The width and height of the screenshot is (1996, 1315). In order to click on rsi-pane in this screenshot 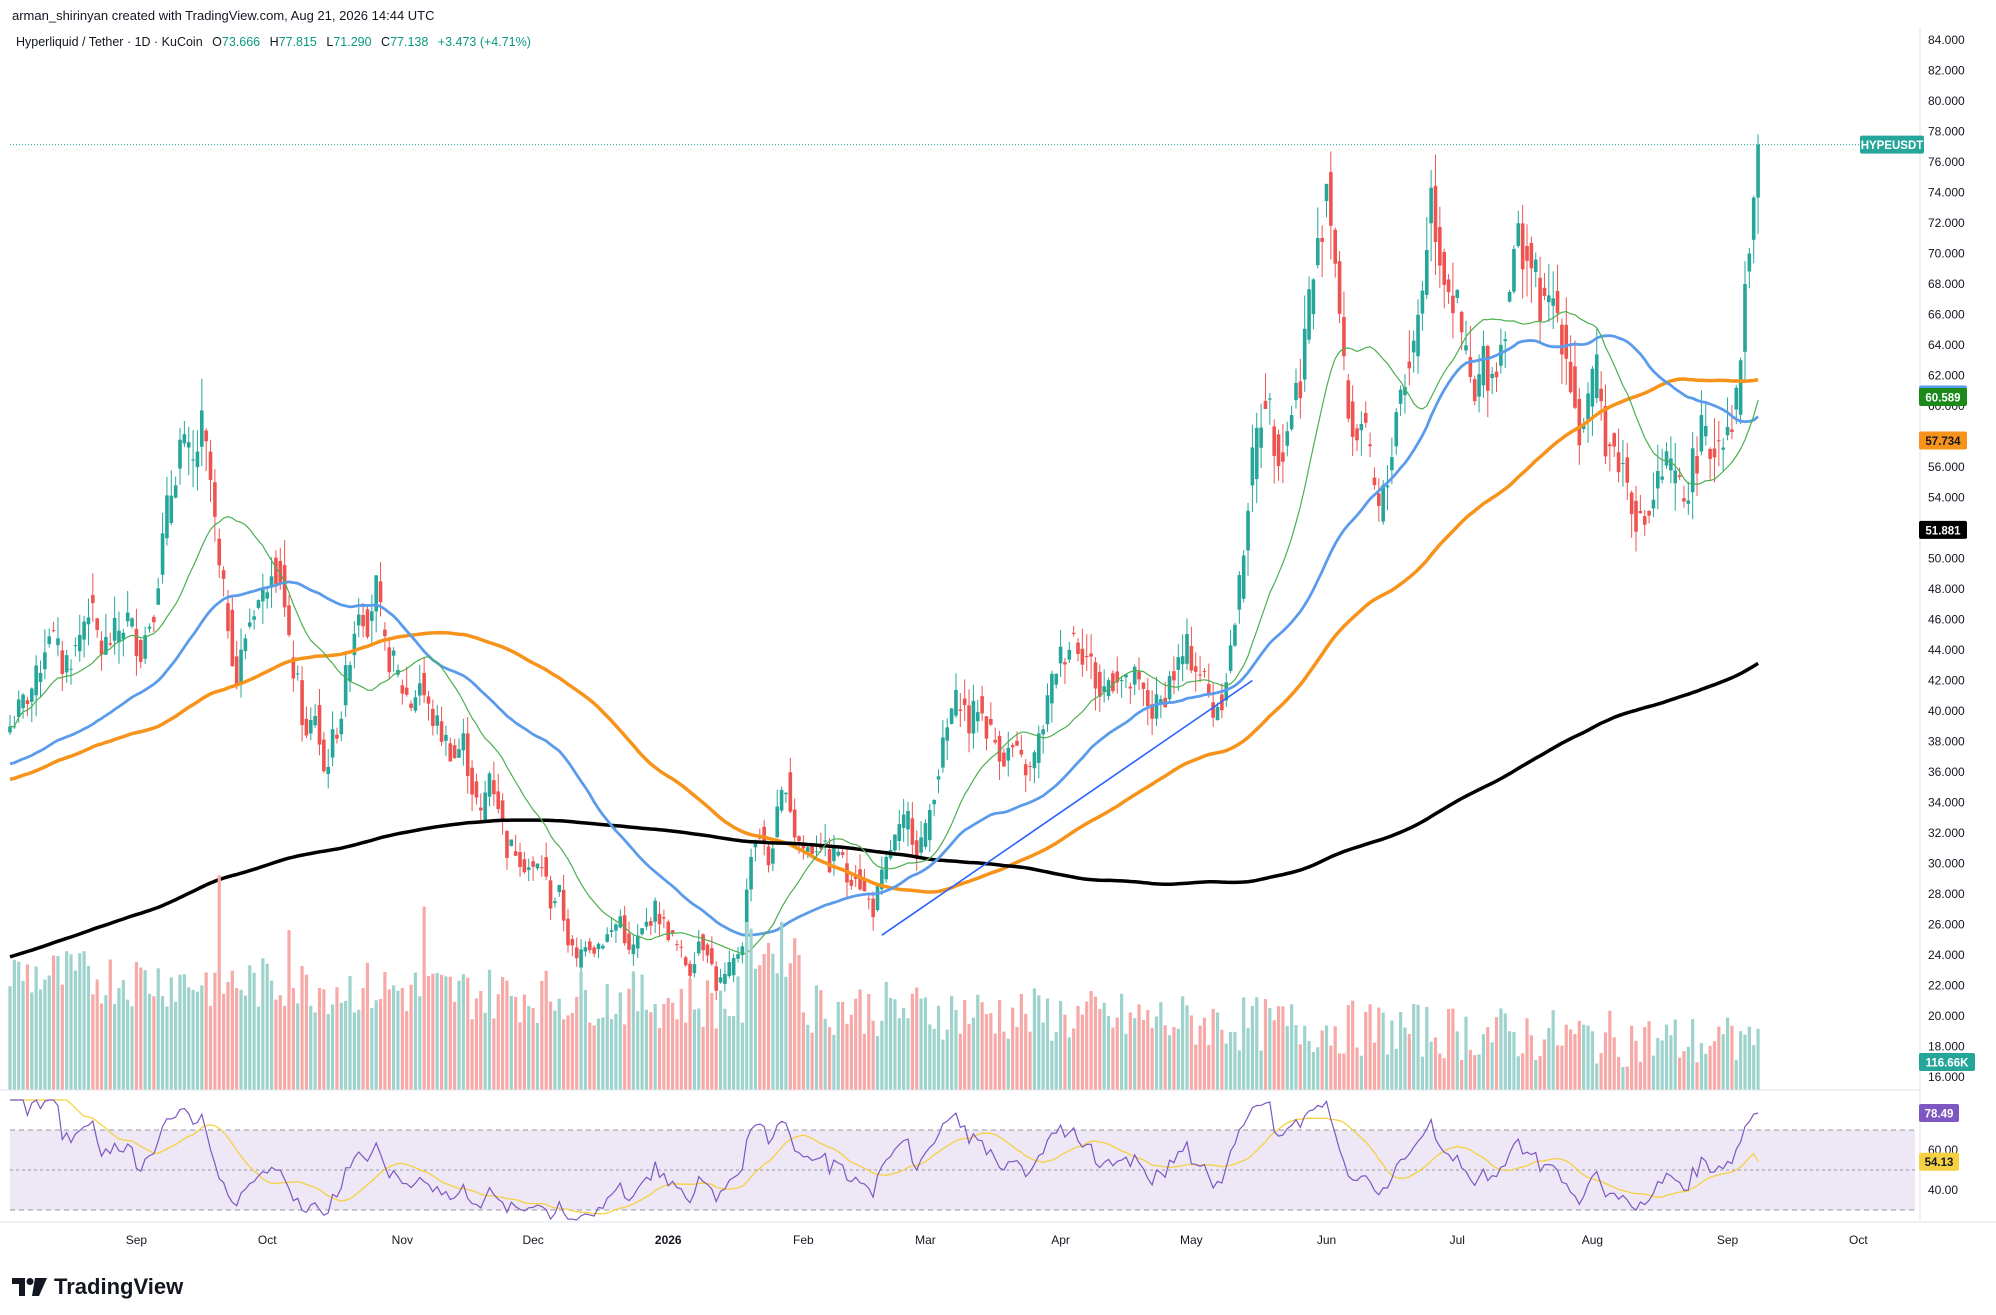, I will do `click(962, 1160)`.